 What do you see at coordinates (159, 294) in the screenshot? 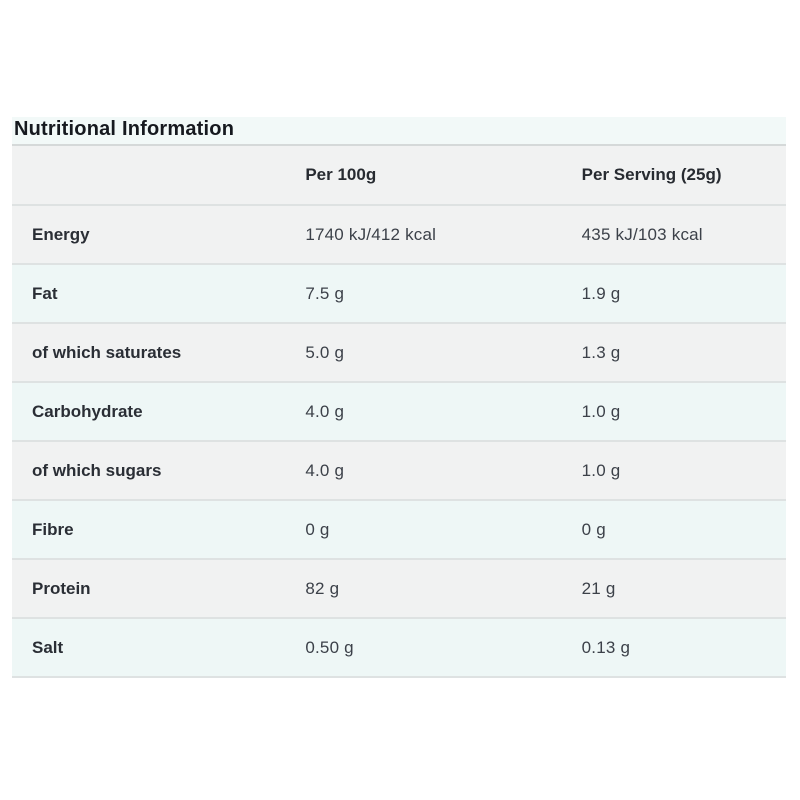
I see `row-label: Fat` at bounding box center [159, 294].